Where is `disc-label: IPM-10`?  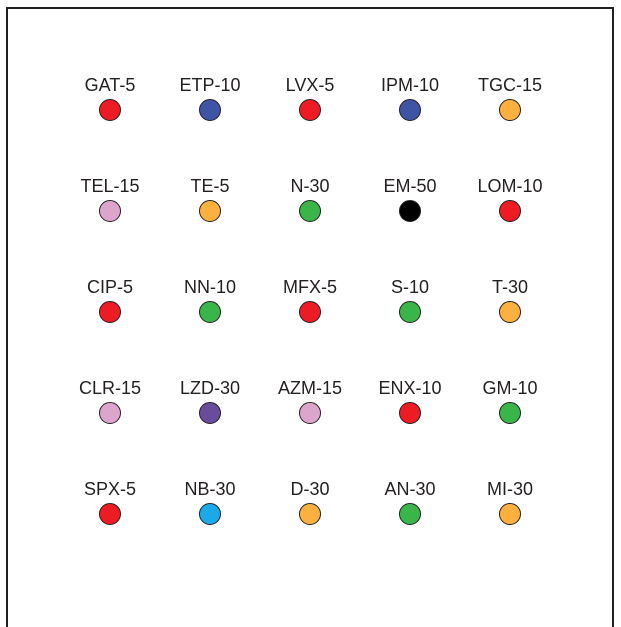 disc-label: IPM-10 is located at coordinates (410, 85).